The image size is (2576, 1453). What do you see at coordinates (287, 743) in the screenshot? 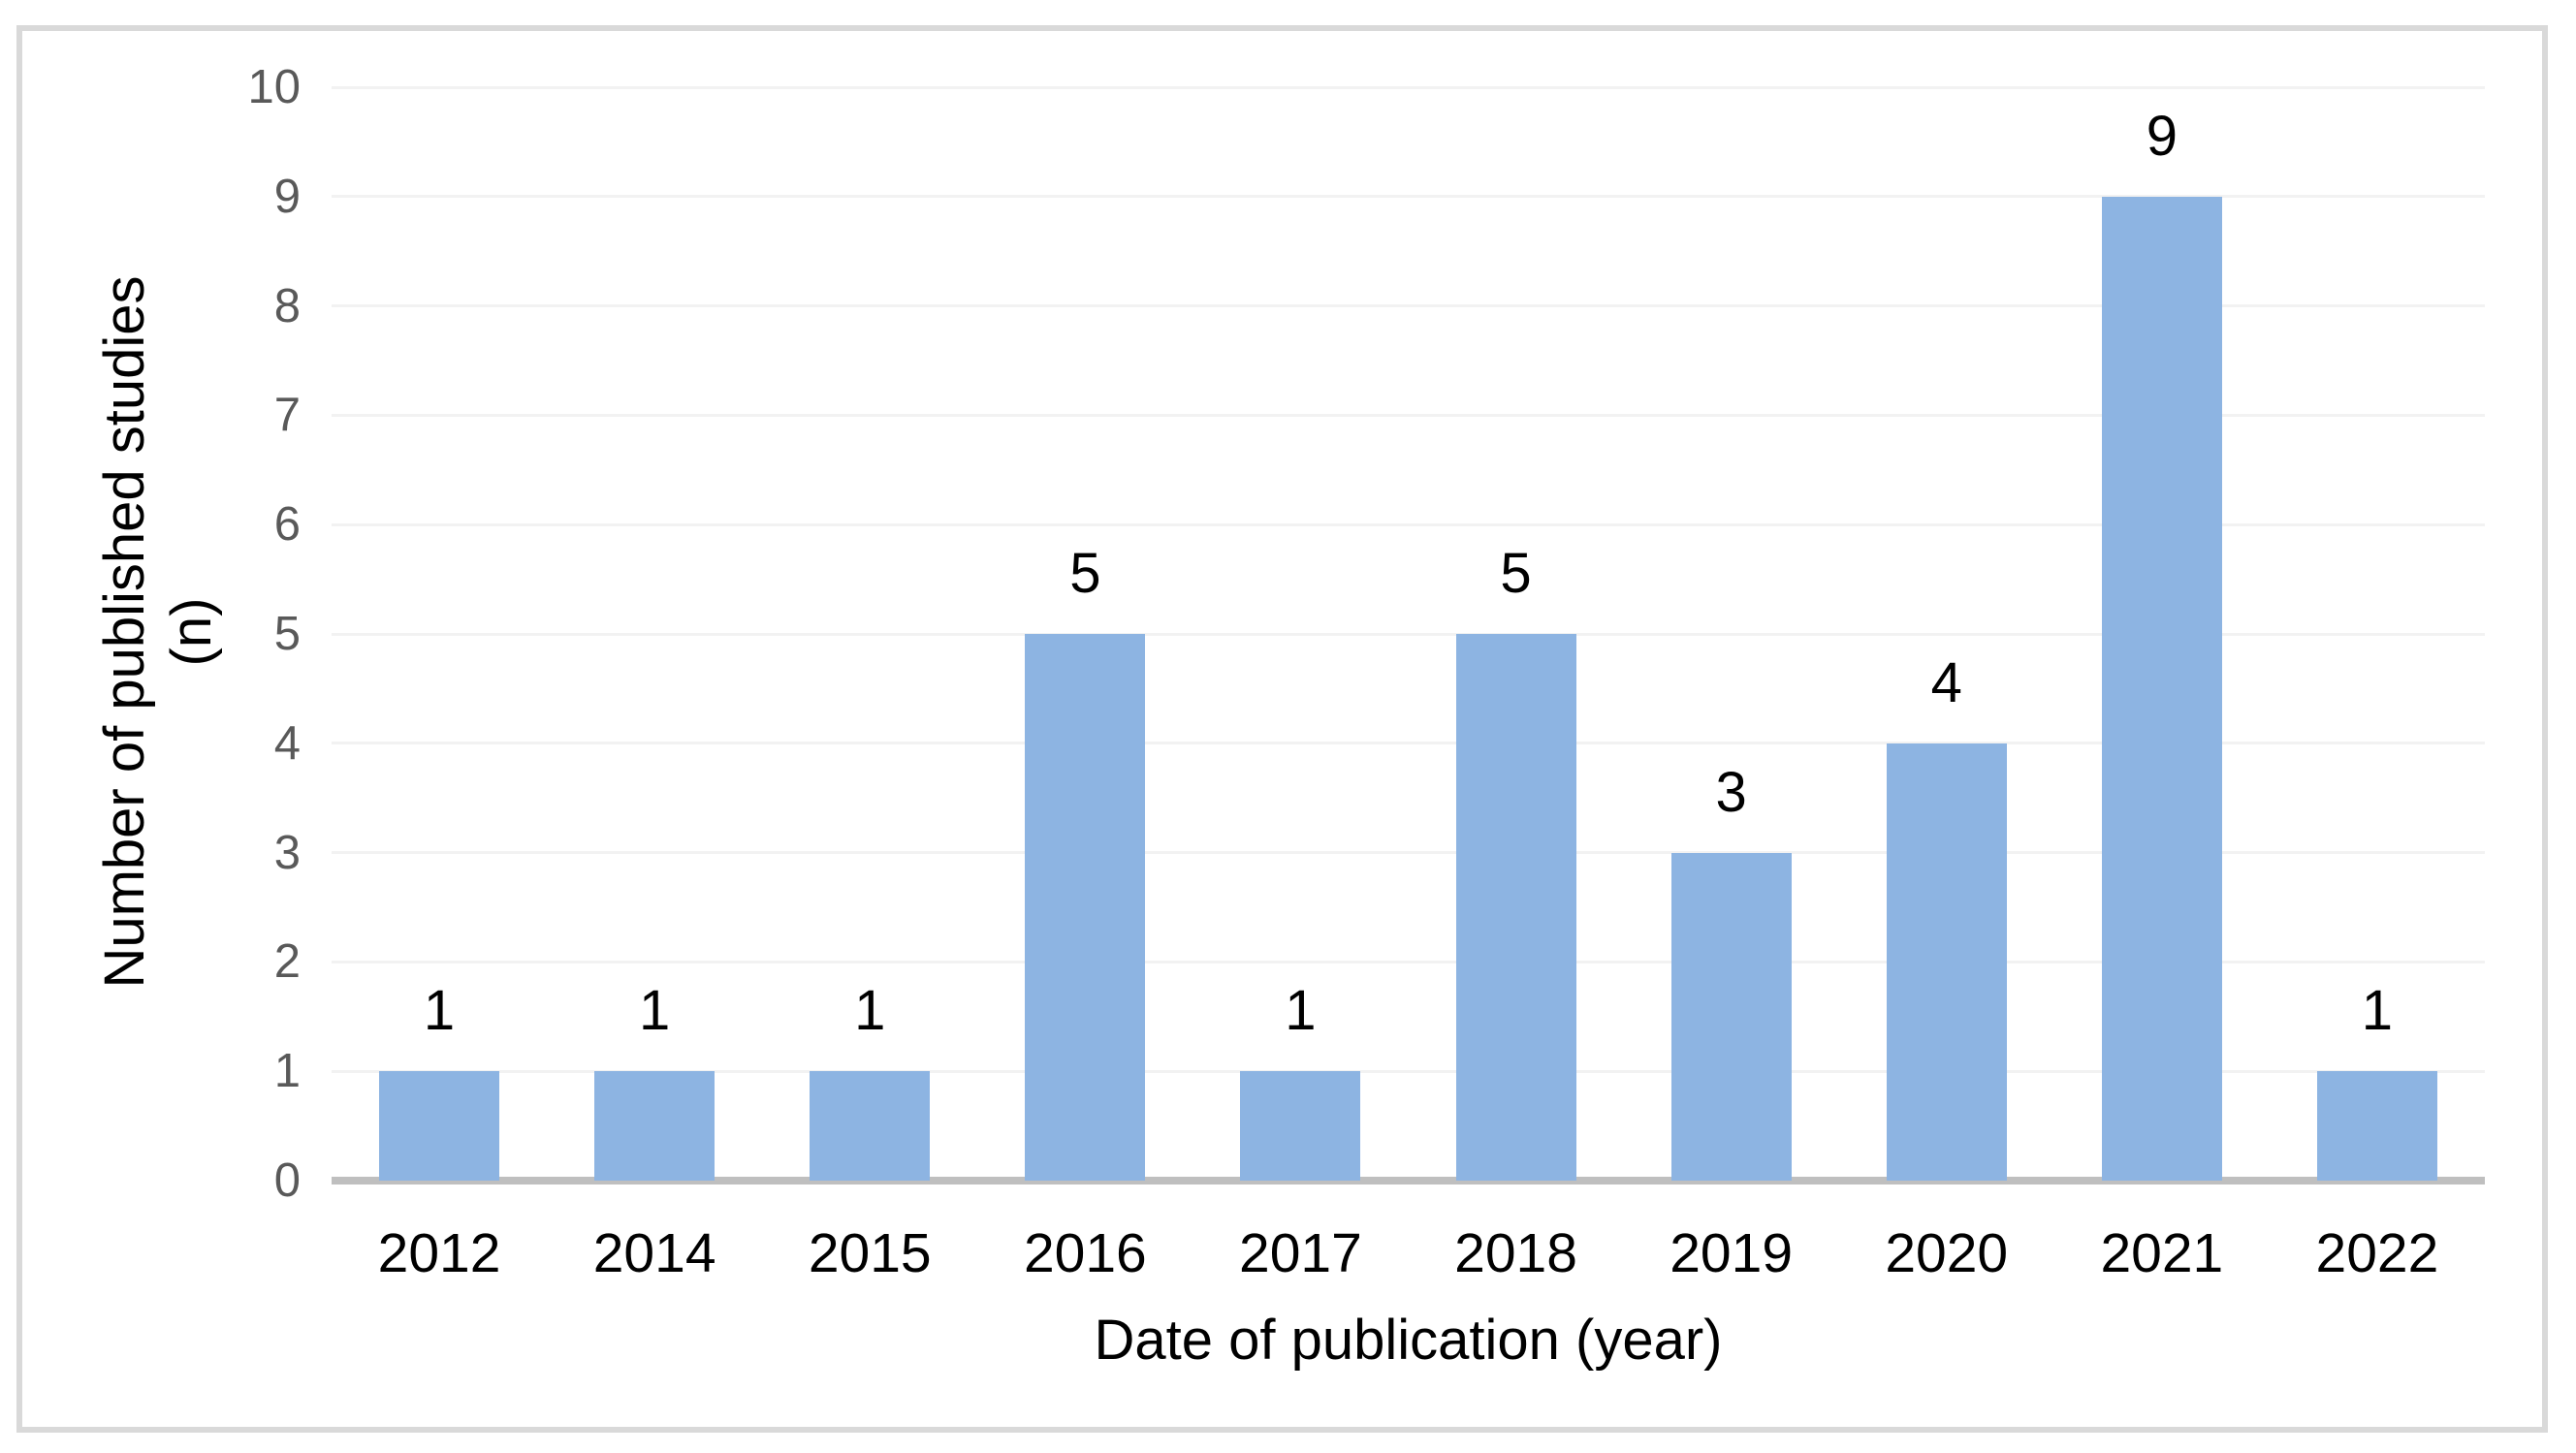
I see `y-tick-label: 4` at bounding box center [287, 743].